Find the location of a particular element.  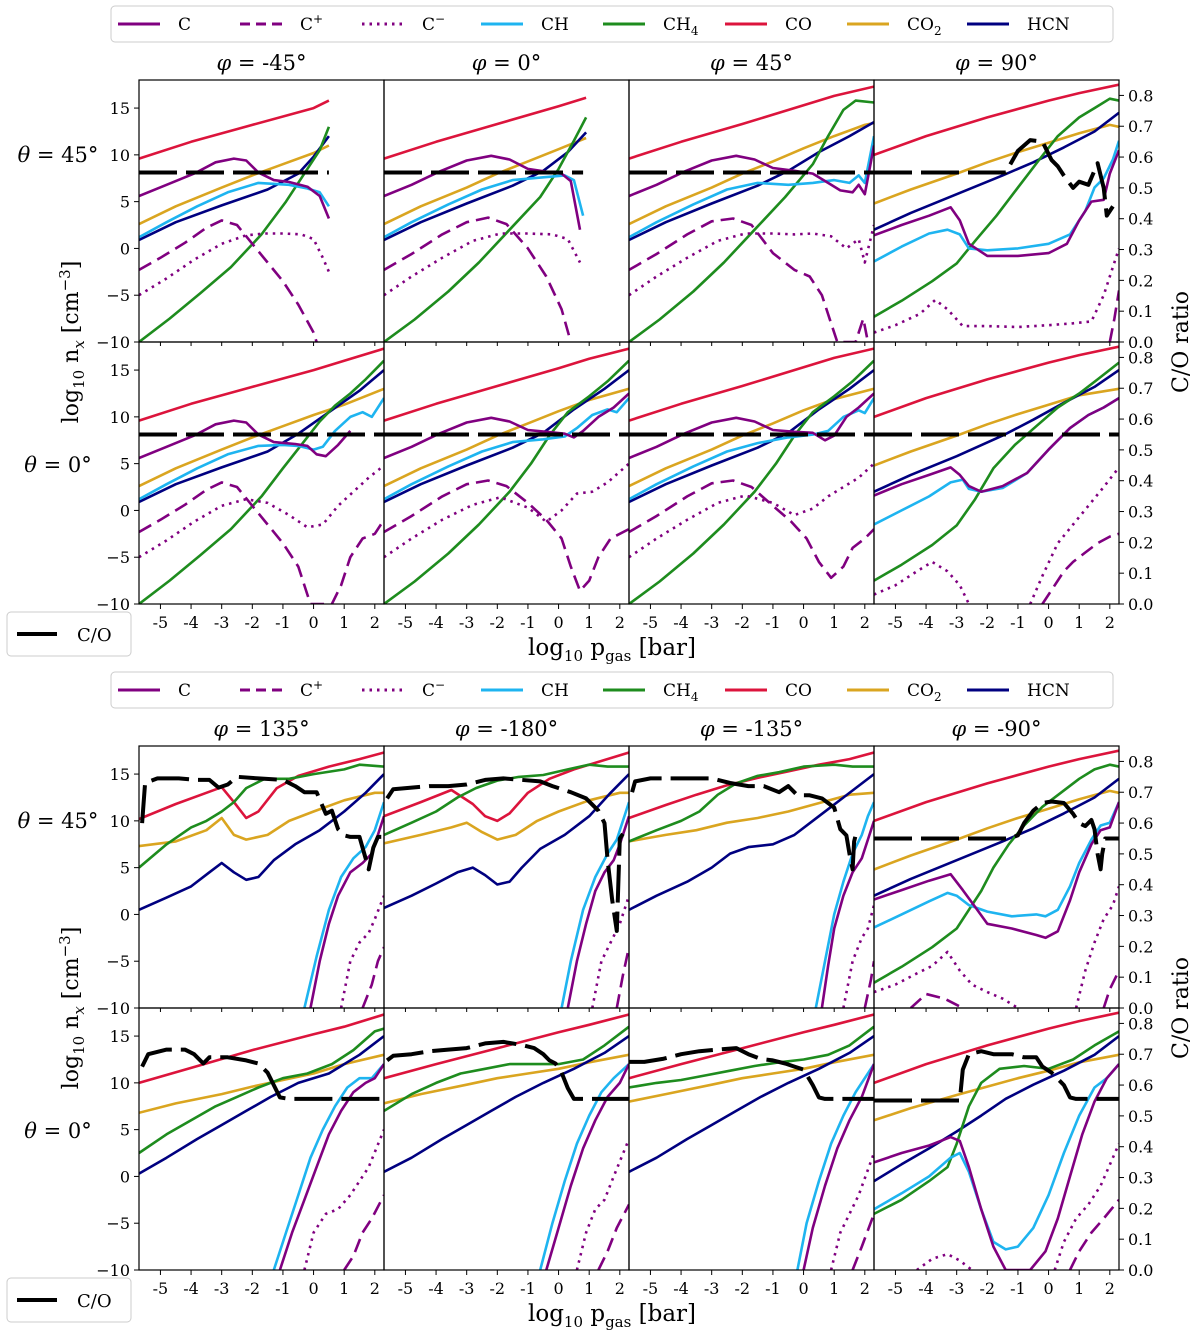

legend-label-Cp: C+ is located at coordinates (311, 689).